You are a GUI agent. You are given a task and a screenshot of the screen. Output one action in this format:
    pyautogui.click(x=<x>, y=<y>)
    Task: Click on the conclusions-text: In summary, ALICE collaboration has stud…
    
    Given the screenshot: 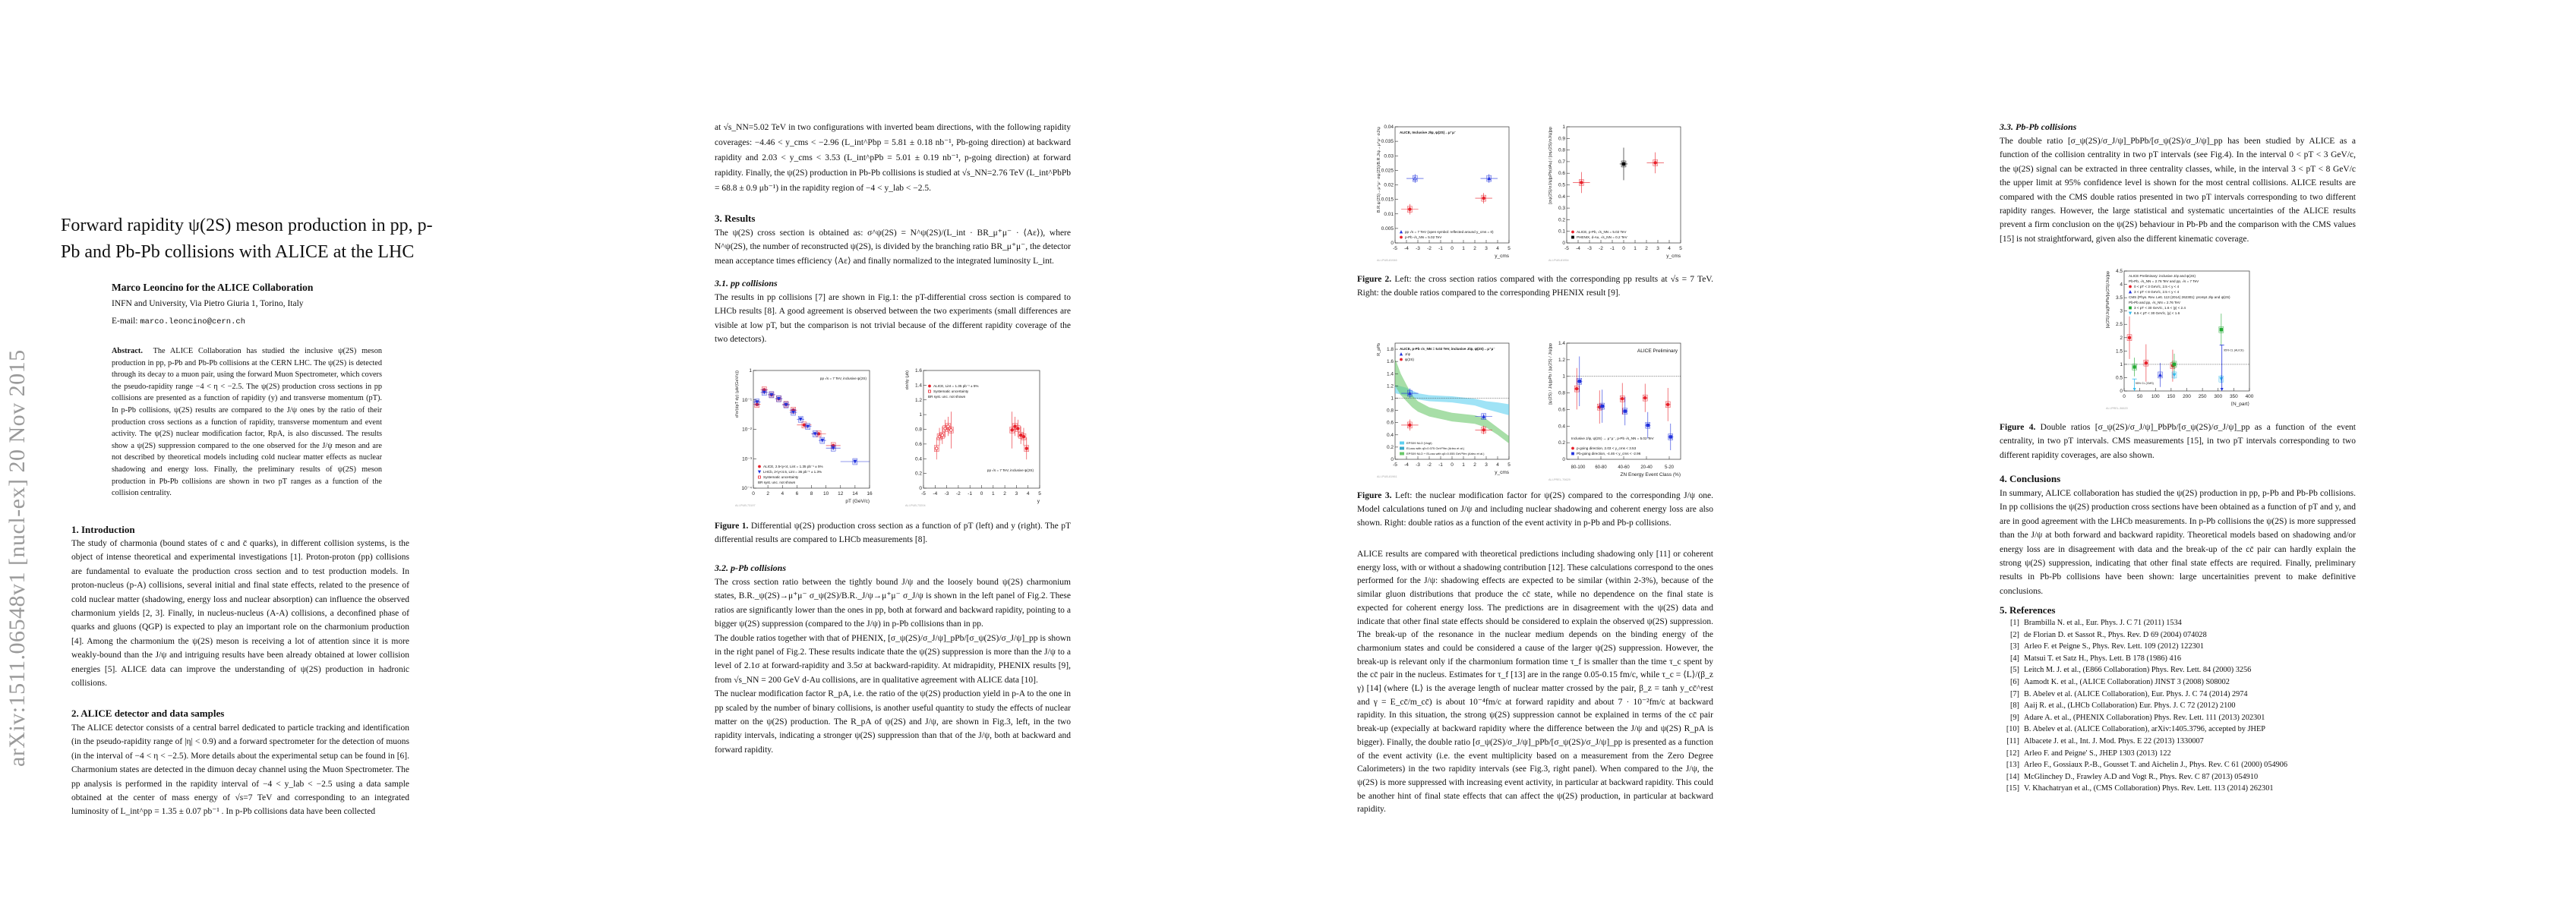 What is the action you would take?
    pyautogui.click(x=2178, y=542)
    